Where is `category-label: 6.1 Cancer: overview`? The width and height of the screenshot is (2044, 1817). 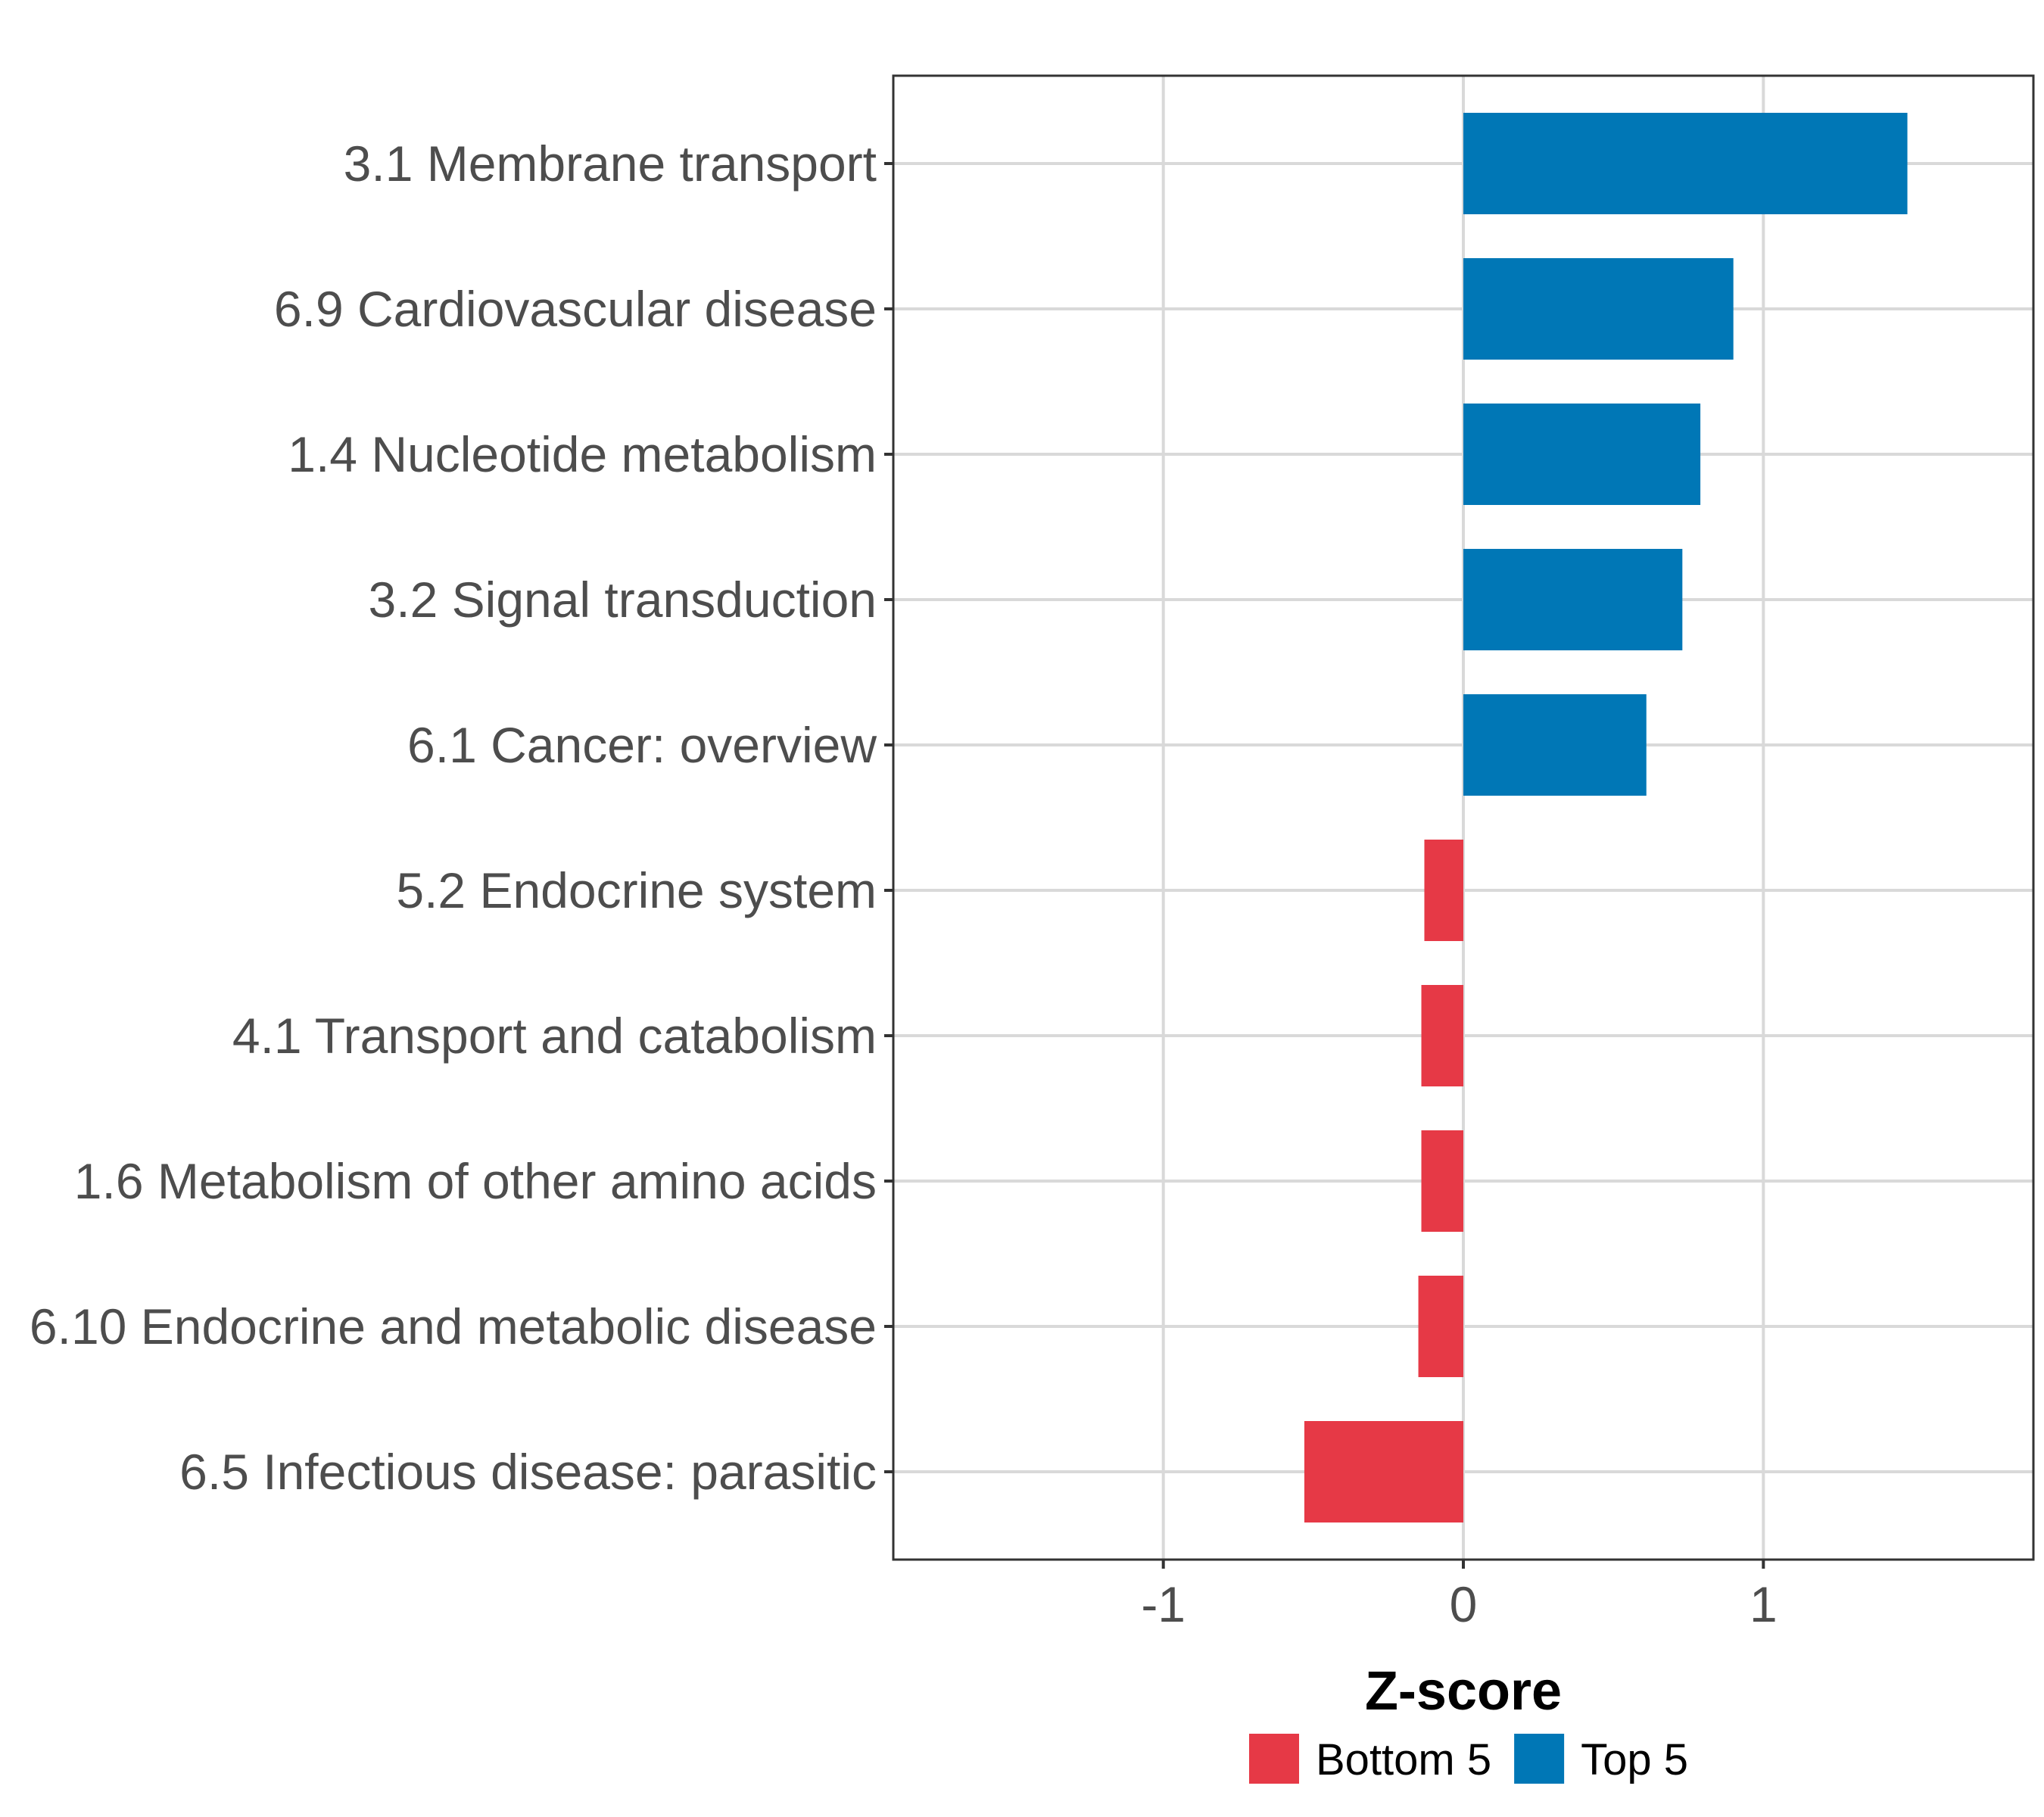
category-label: 6.1 Cancer: overview is located at coordinates (642, 745).